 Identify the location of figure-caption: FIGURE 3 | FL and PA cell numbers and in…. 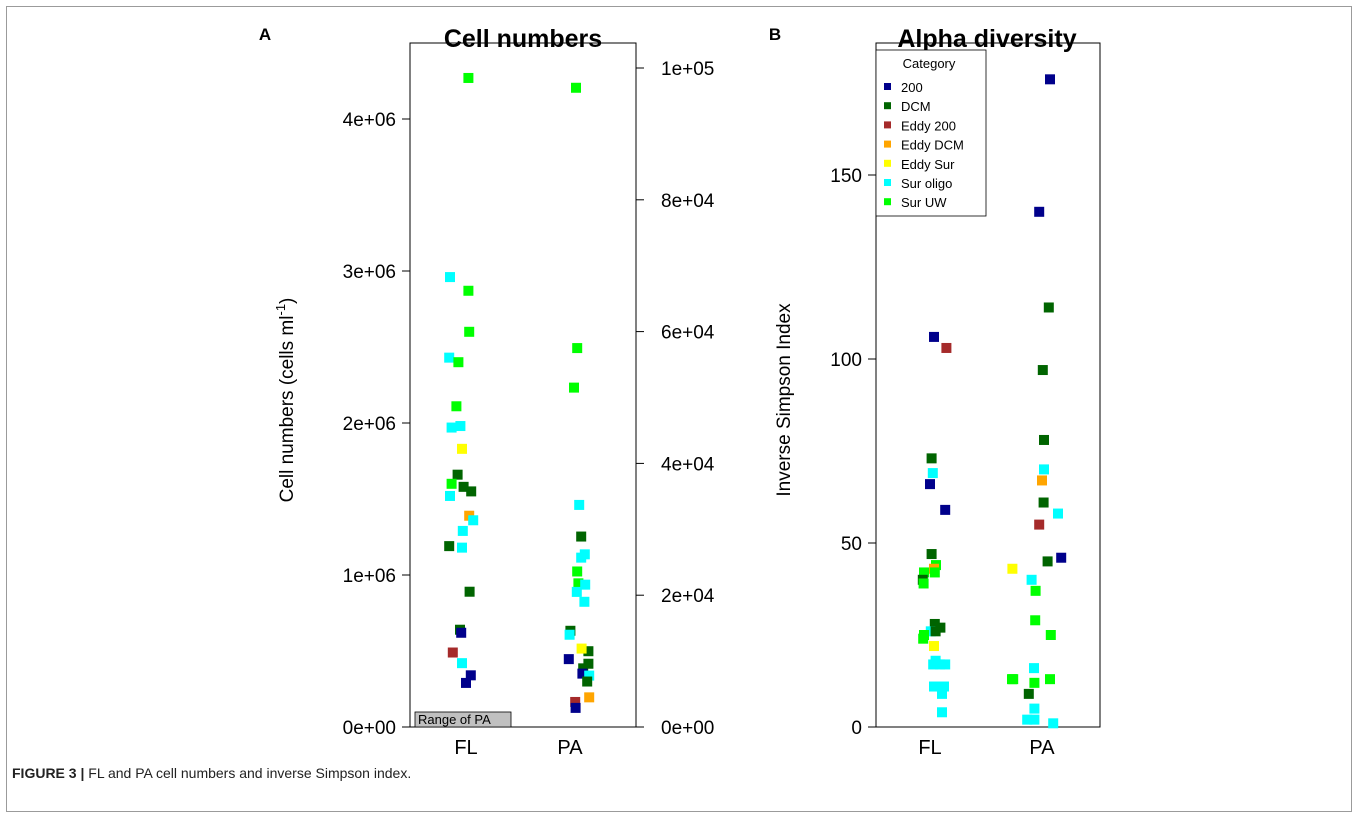
(211, 773).